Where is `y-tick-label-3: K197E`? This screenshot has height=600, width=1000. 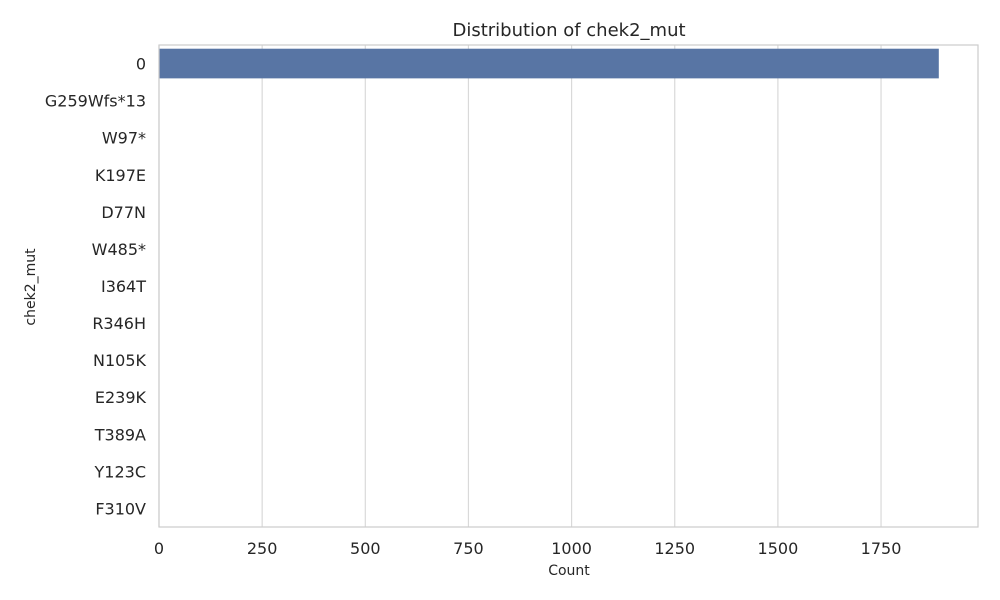 y-tick-label-3: K197E is located at coordinates (120, 175).